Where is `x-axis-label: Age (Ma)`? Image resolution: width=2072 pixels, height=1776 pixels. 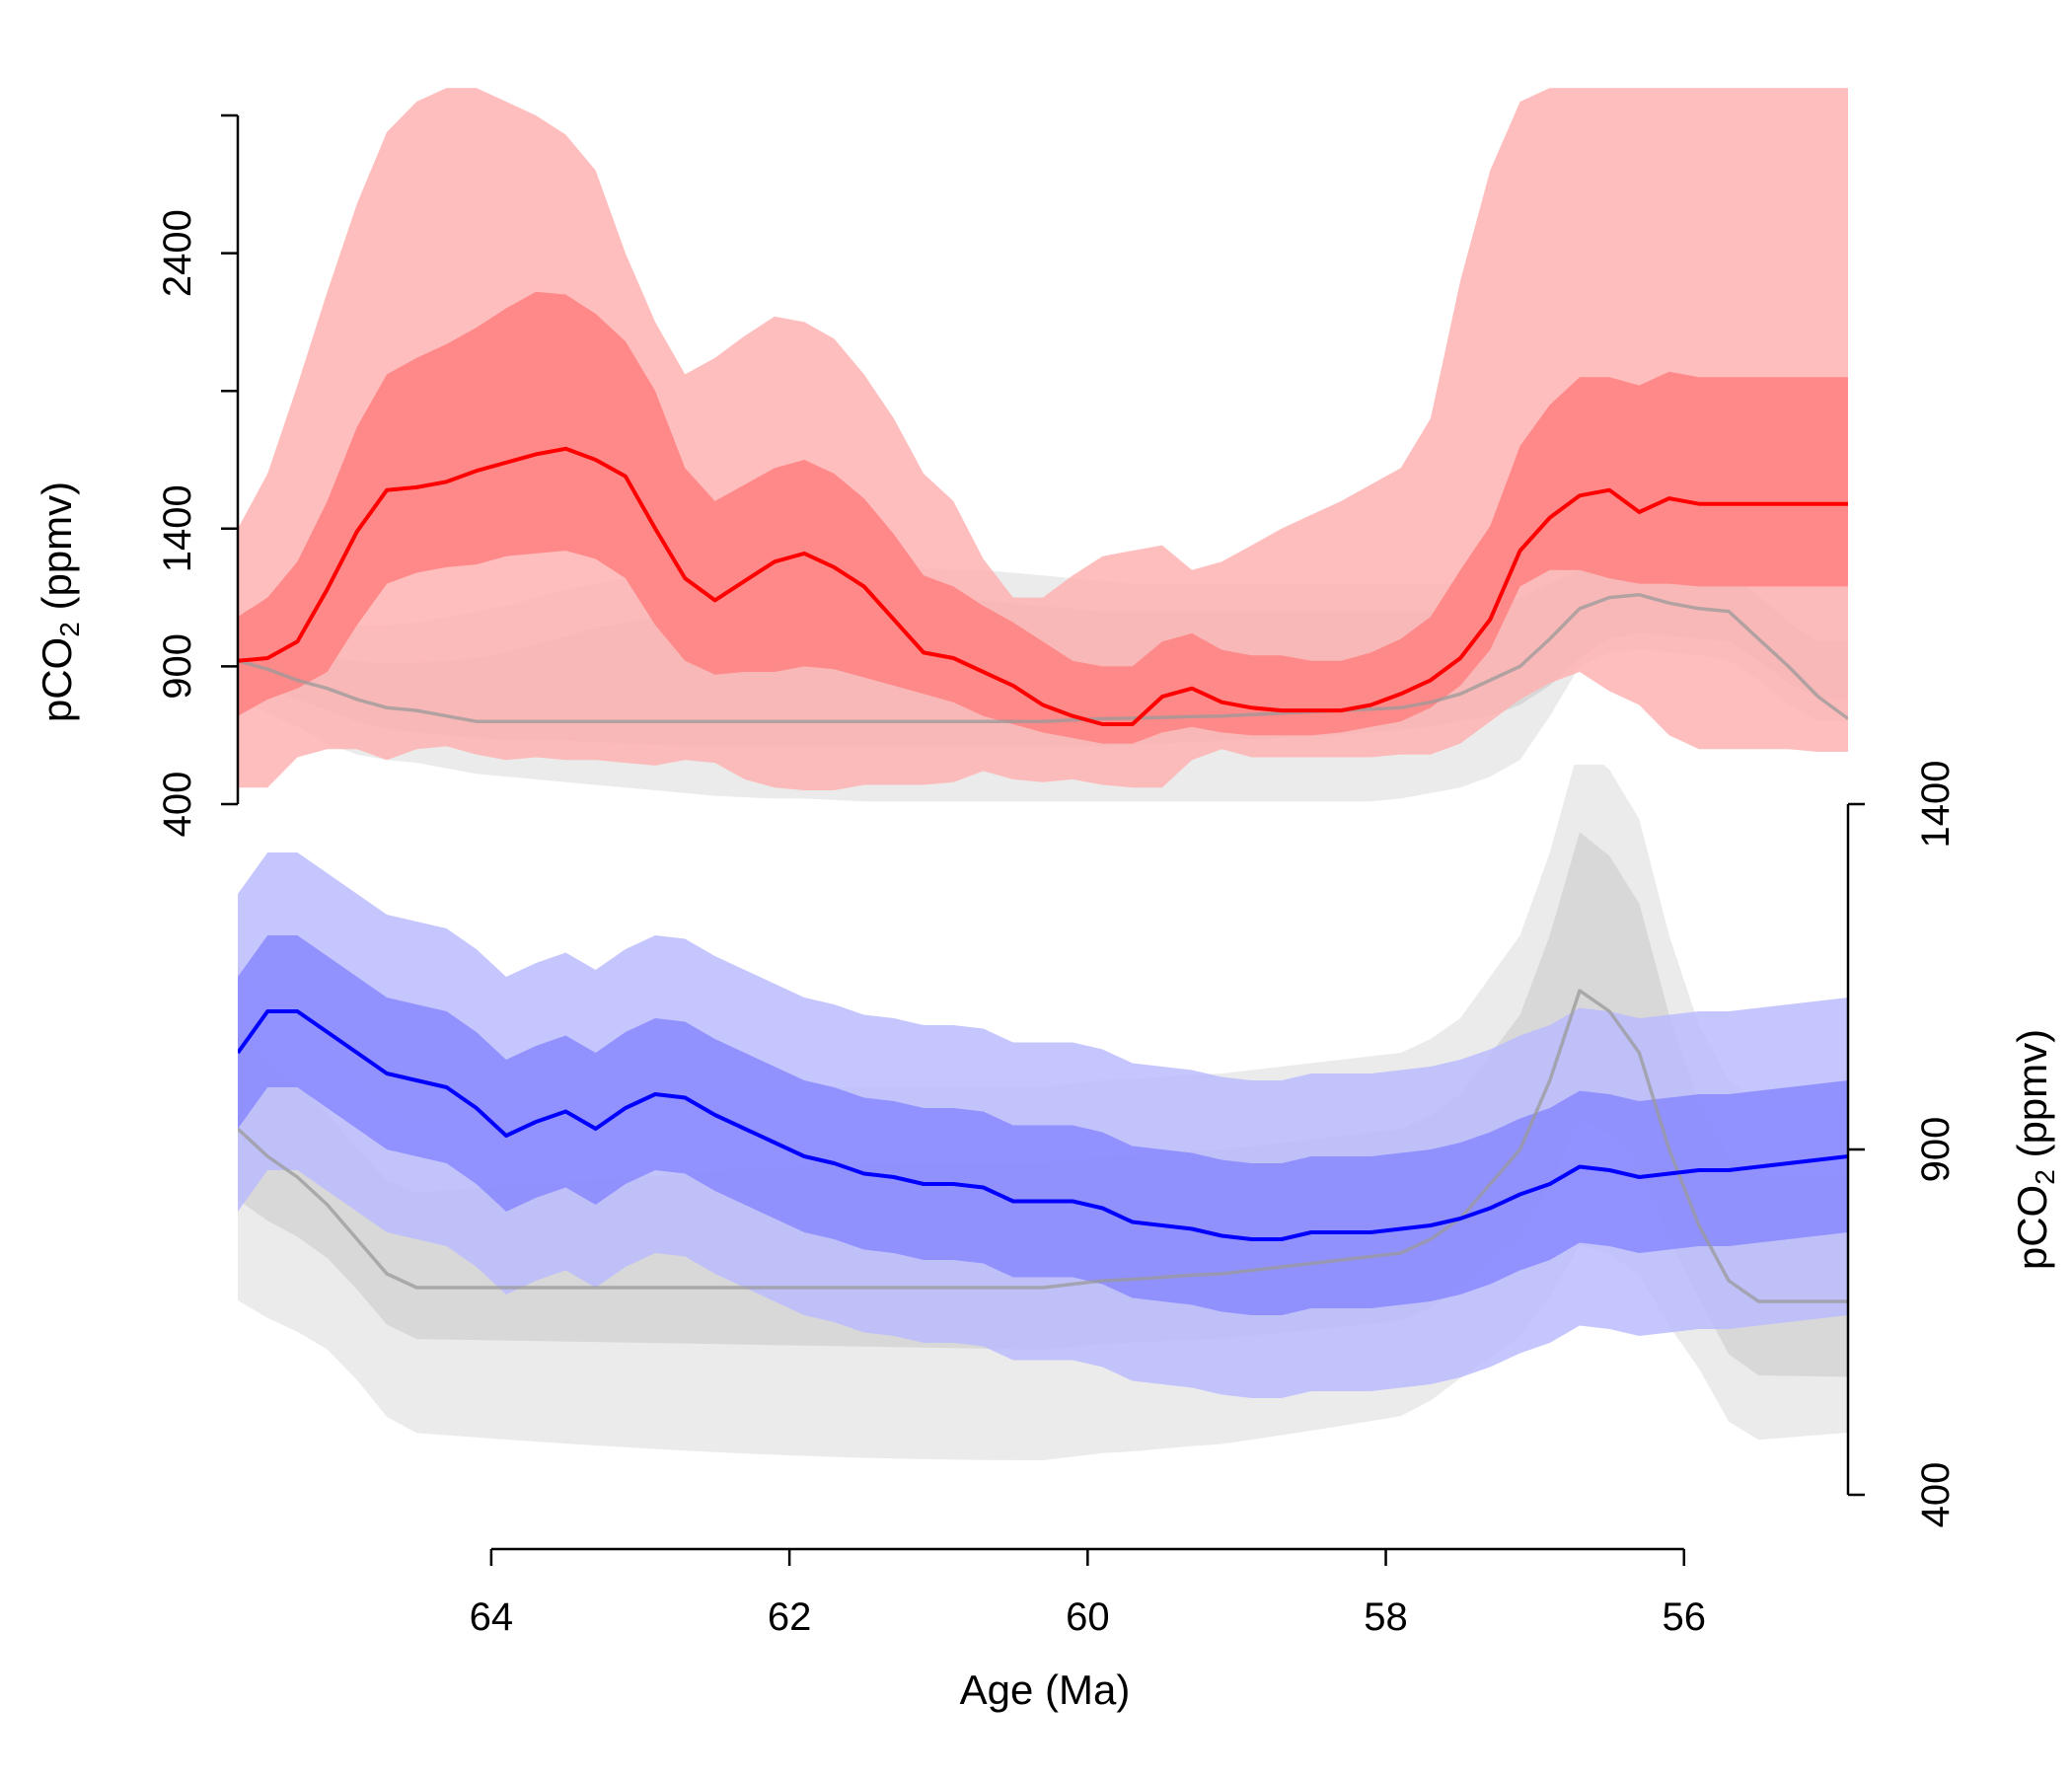
x-axis-label: Age (Ma) is located at coordinates (1046, 1690).